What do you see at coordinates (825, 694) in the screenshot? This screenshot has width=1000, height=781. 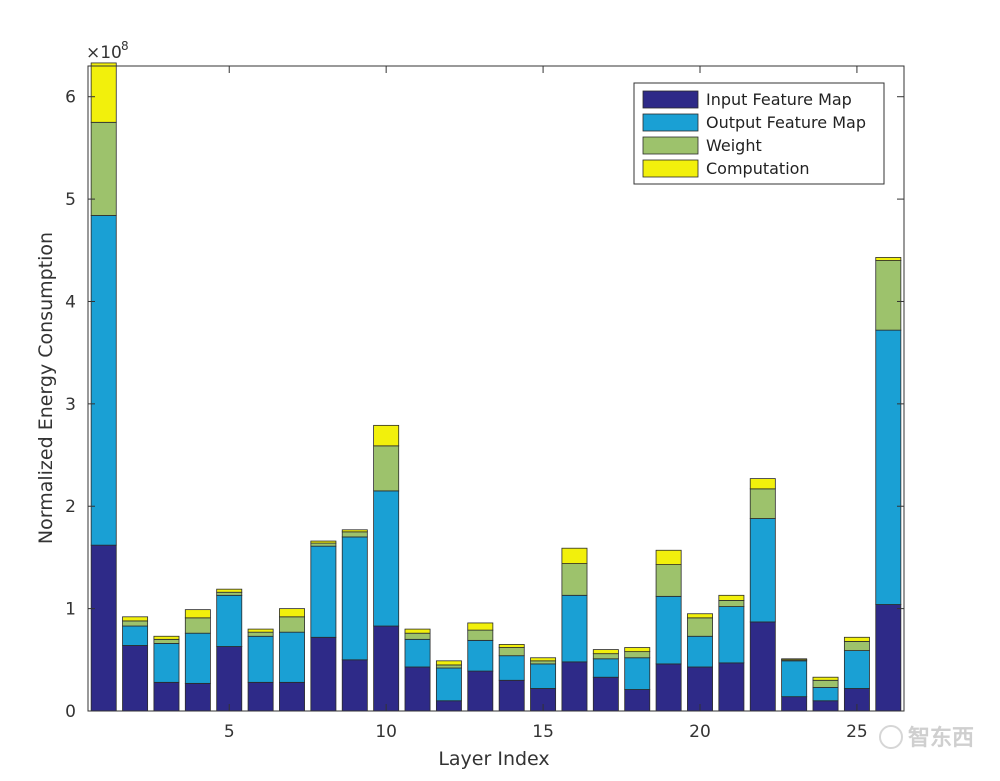 I see `bar-layer-24-output-feature-map` at bounding box center [825, 694].